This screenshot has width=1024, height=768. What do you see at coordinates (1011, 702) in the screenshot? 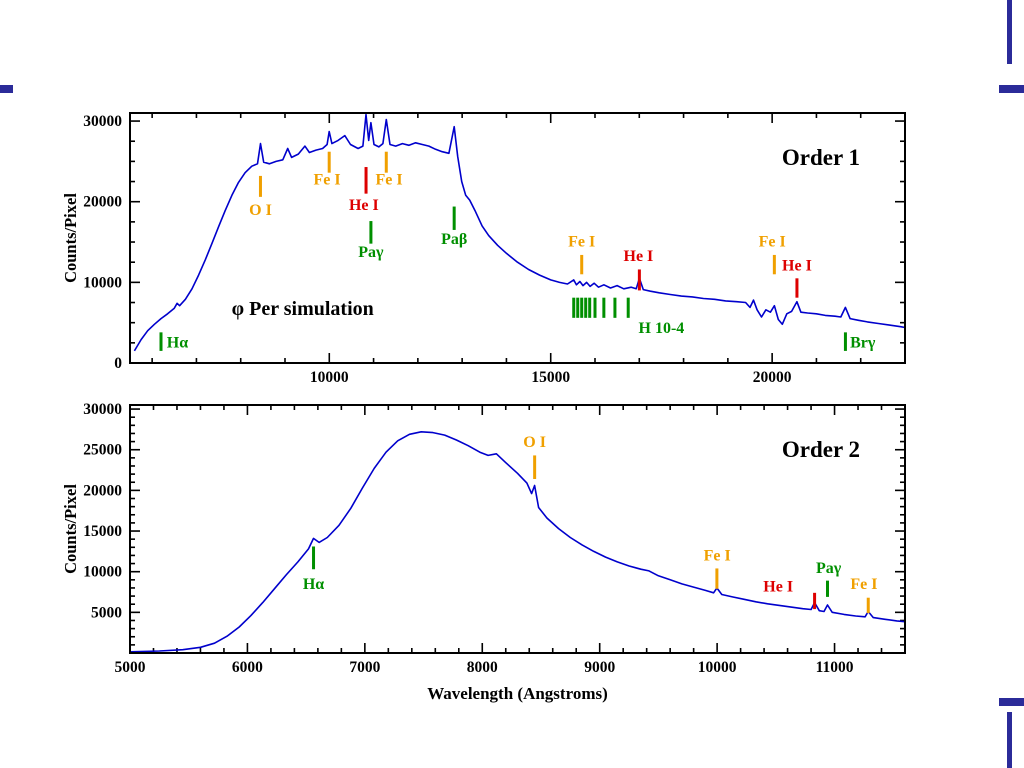
I see `decor-bottom-right-horizontal-bar` at bounding box center [1011, 702].